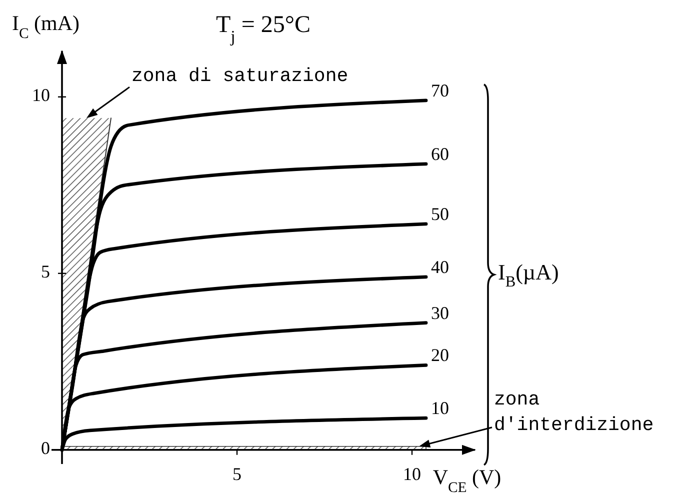 This screenshot has width=685, height=497. Describe the element at coordinates (46, 26) in the screenshot. I see `y-axis-title: I$_{C}$ (mA)` at that location.